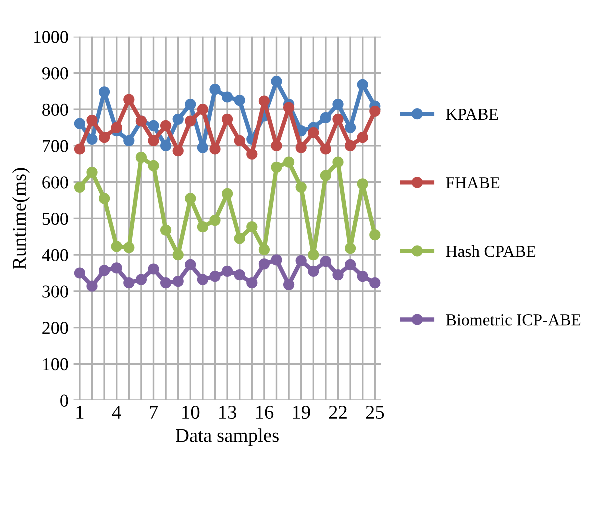  I want to click on y-tick-label: 0, so click(64, 400).